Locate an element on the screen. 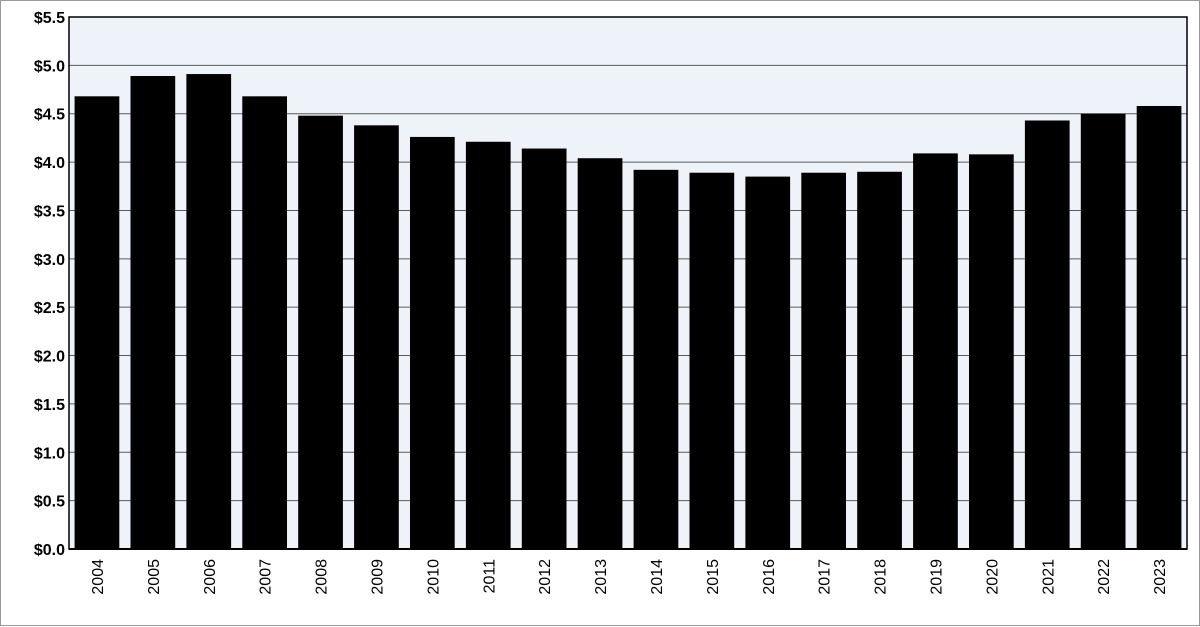 This screenshot has width=1200, height=627. y-tick-label: $5.0 is located at coordinates (49, 66).